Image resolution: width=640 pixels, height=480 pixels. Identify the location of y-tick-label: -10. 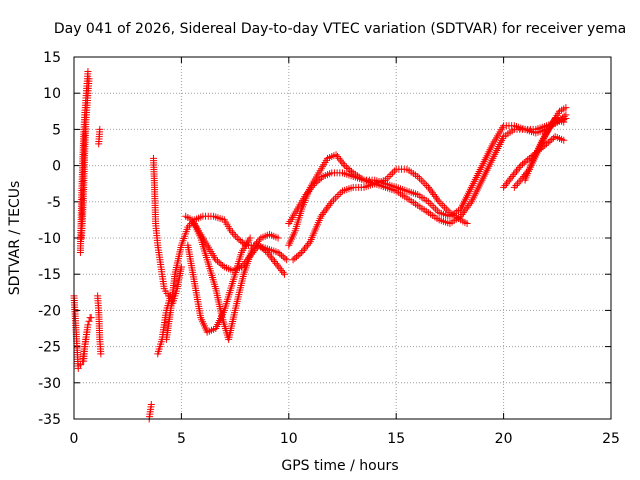
(49, 239).